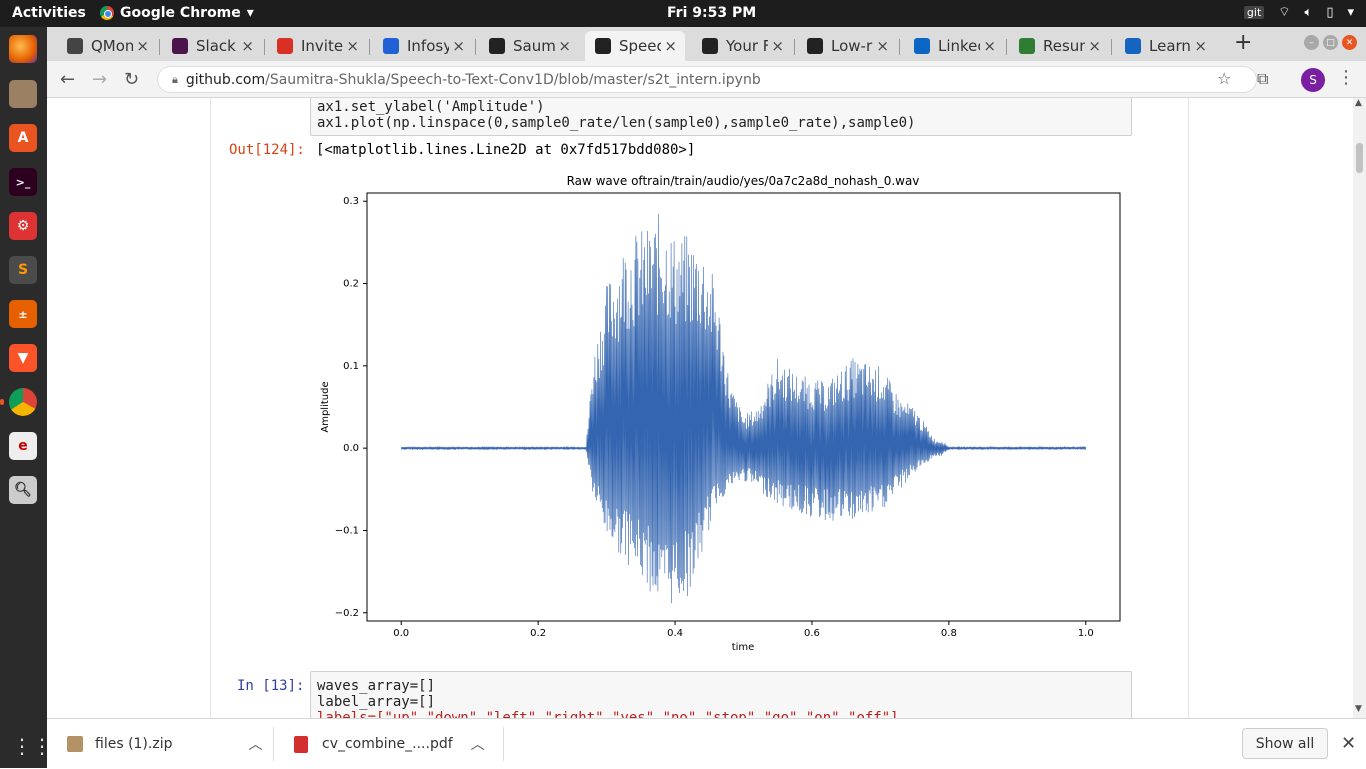  I want to click on clock: Fri 9:53 PM, so click(712, 13).